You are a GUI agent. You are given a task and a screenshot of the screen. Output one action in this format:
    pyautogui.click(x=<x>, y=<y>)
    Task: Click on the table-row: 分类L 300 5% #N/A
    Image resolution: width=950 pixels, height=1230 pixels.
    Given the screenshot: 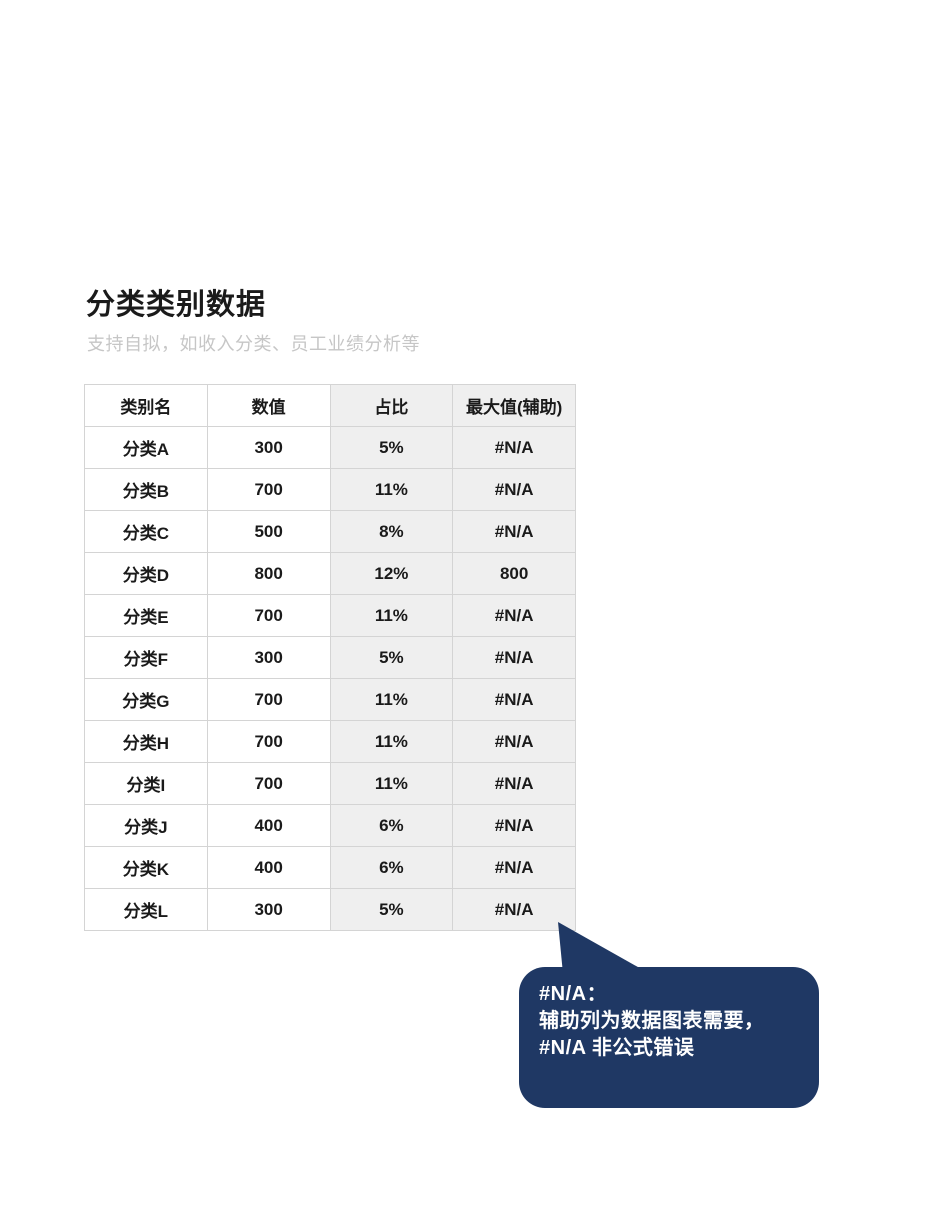 What is the action you would take?
    pyautogui.click(x=330, y=909)
    